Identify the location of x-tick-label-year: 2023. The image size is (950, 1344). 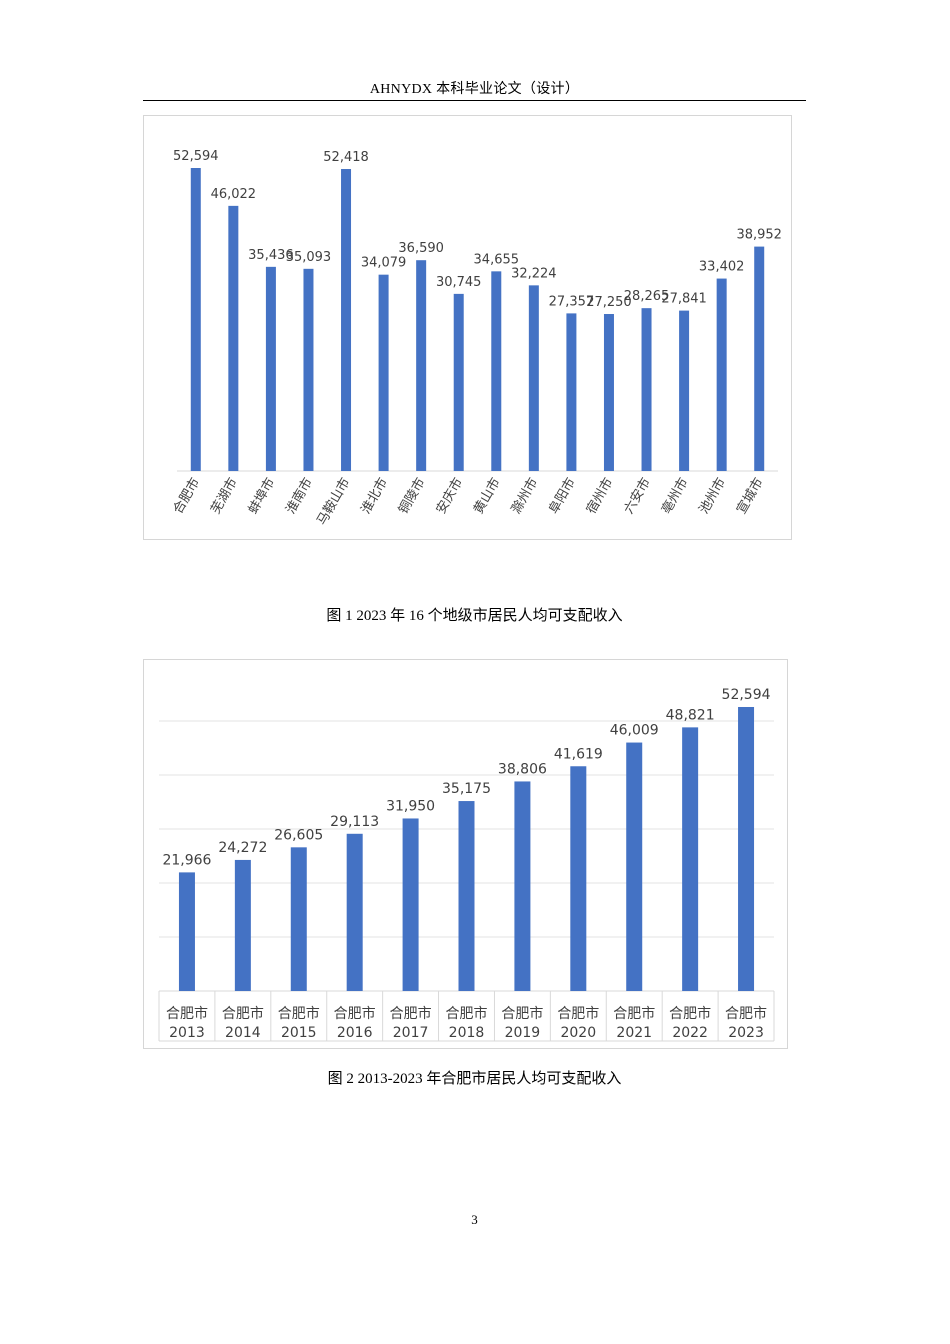
(746, 1033).